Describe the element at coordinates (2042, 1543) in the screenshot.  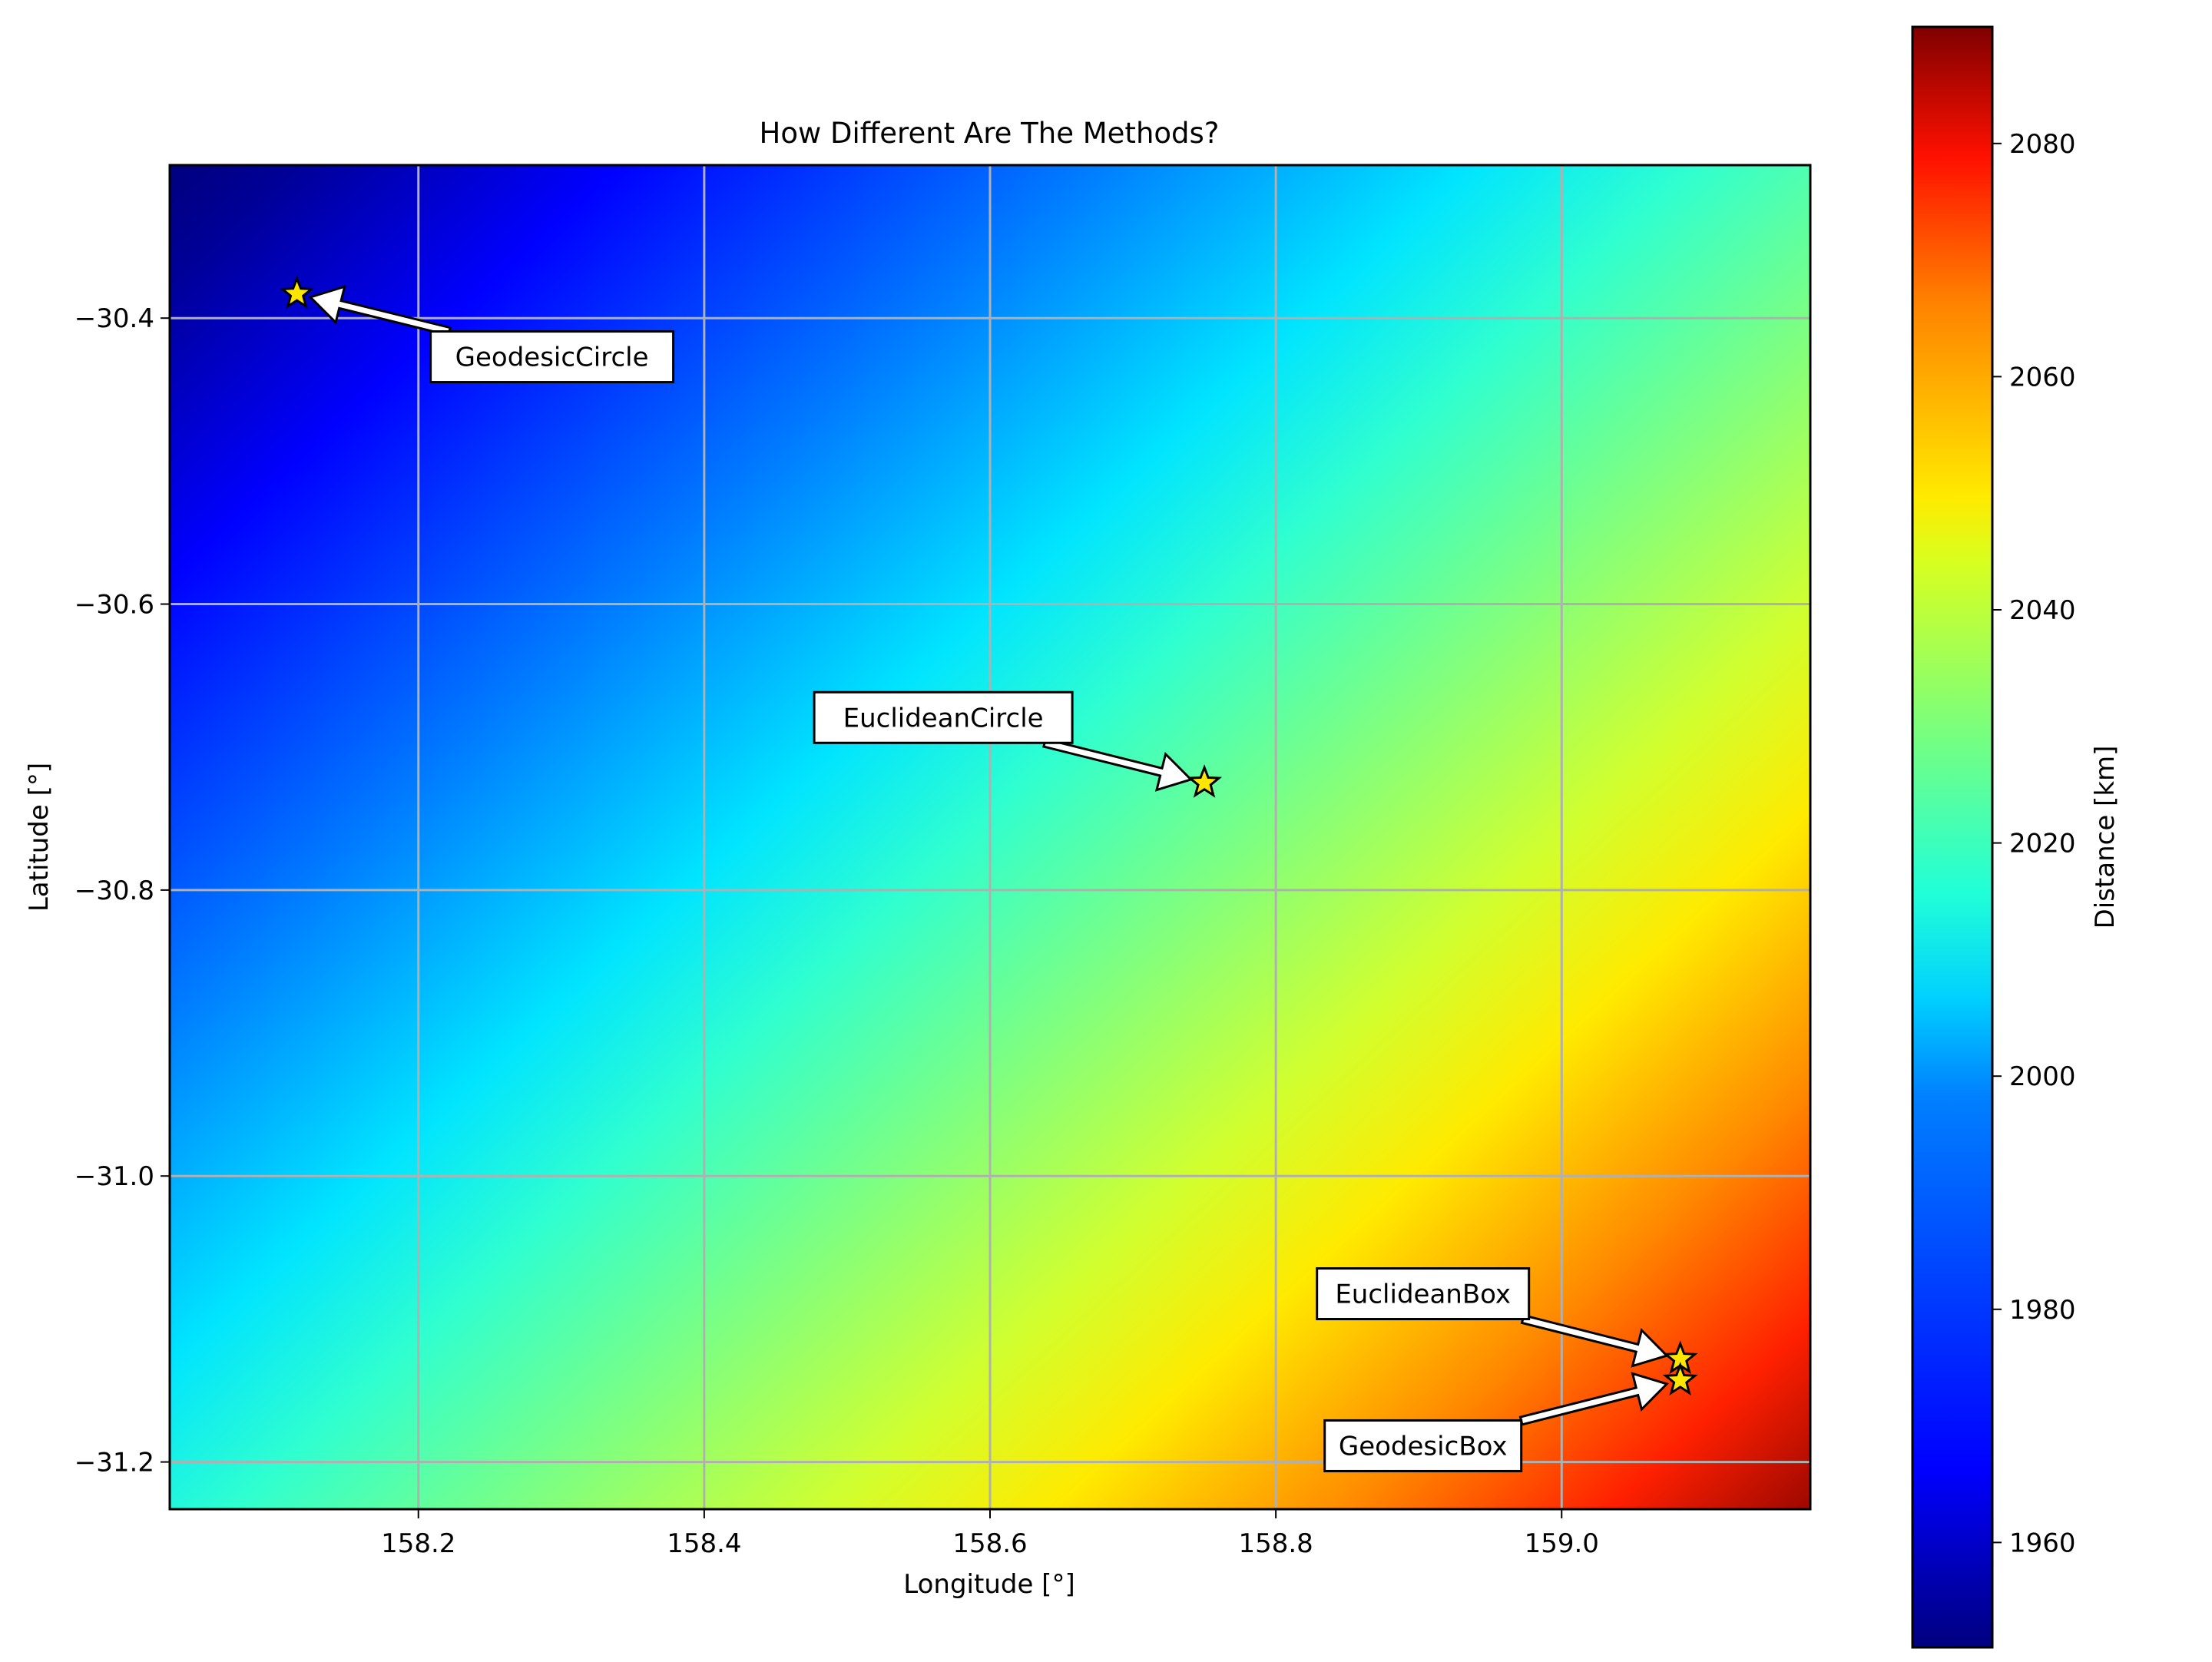
I see `colorbar-tick-label: 1960` at that location.